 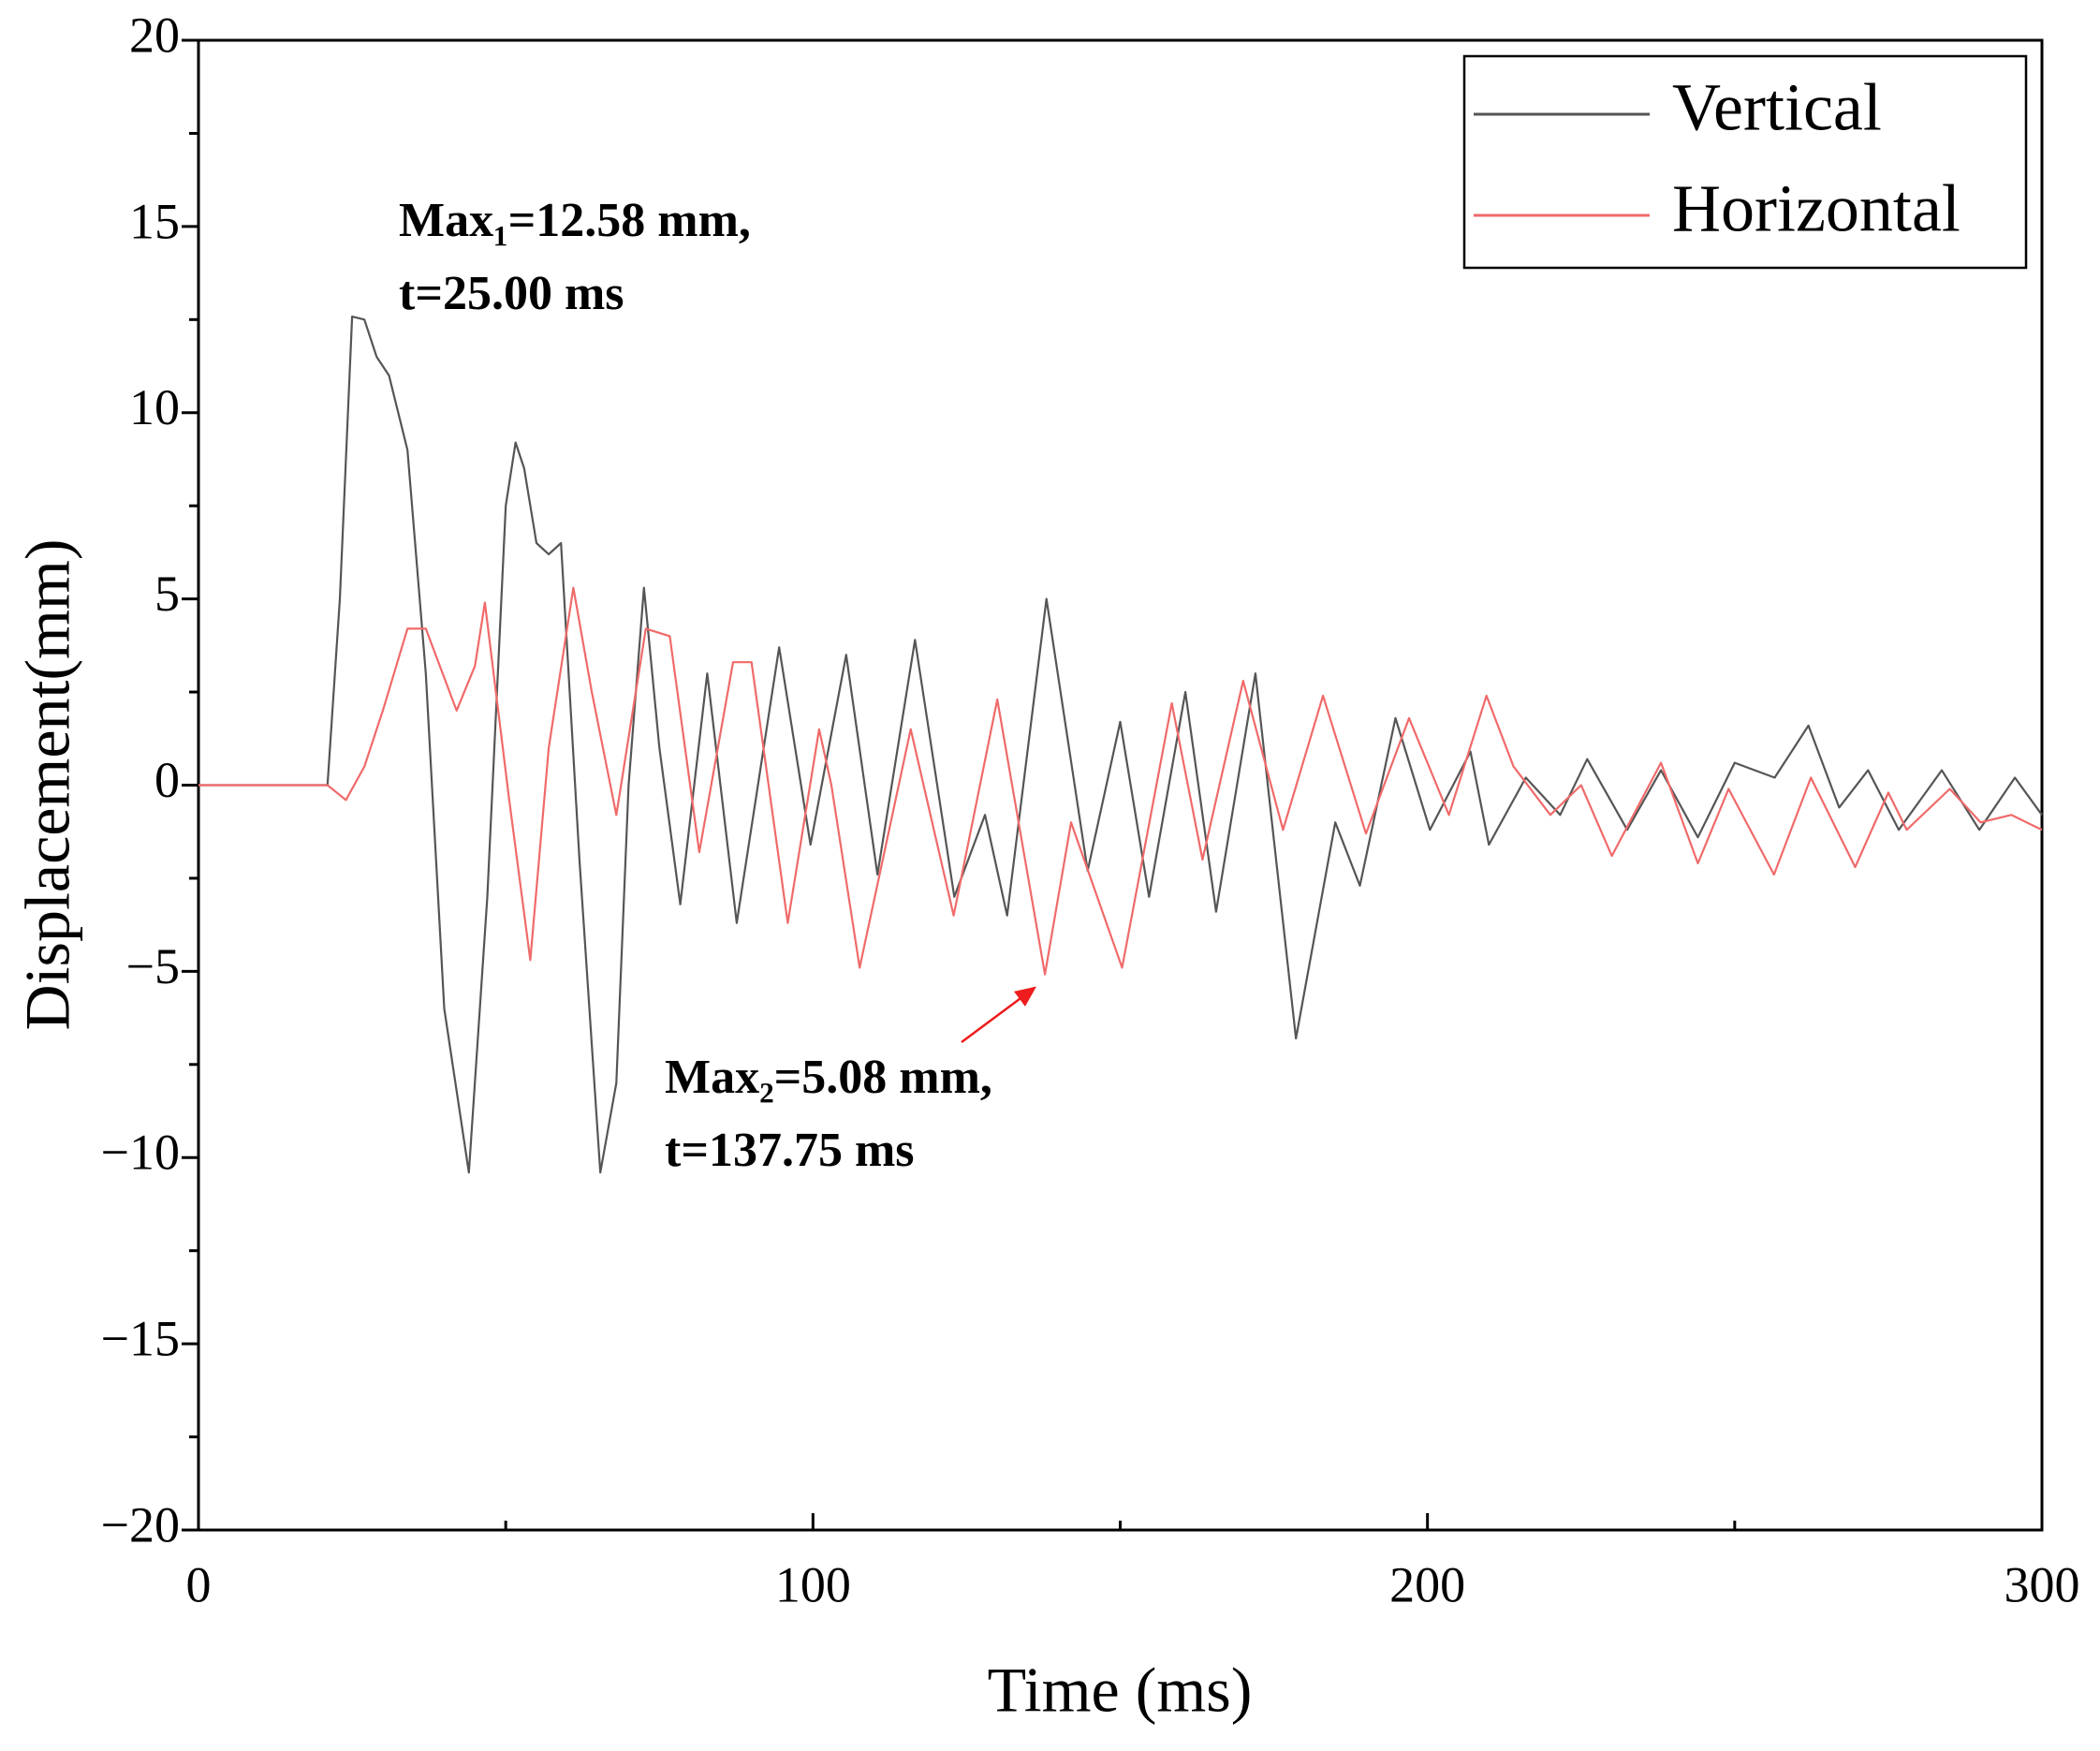 What do you see at coordinates (140, 1339) in the screenshot?
I see `y-tick-label: −15` at bounding box center [140, 1339].